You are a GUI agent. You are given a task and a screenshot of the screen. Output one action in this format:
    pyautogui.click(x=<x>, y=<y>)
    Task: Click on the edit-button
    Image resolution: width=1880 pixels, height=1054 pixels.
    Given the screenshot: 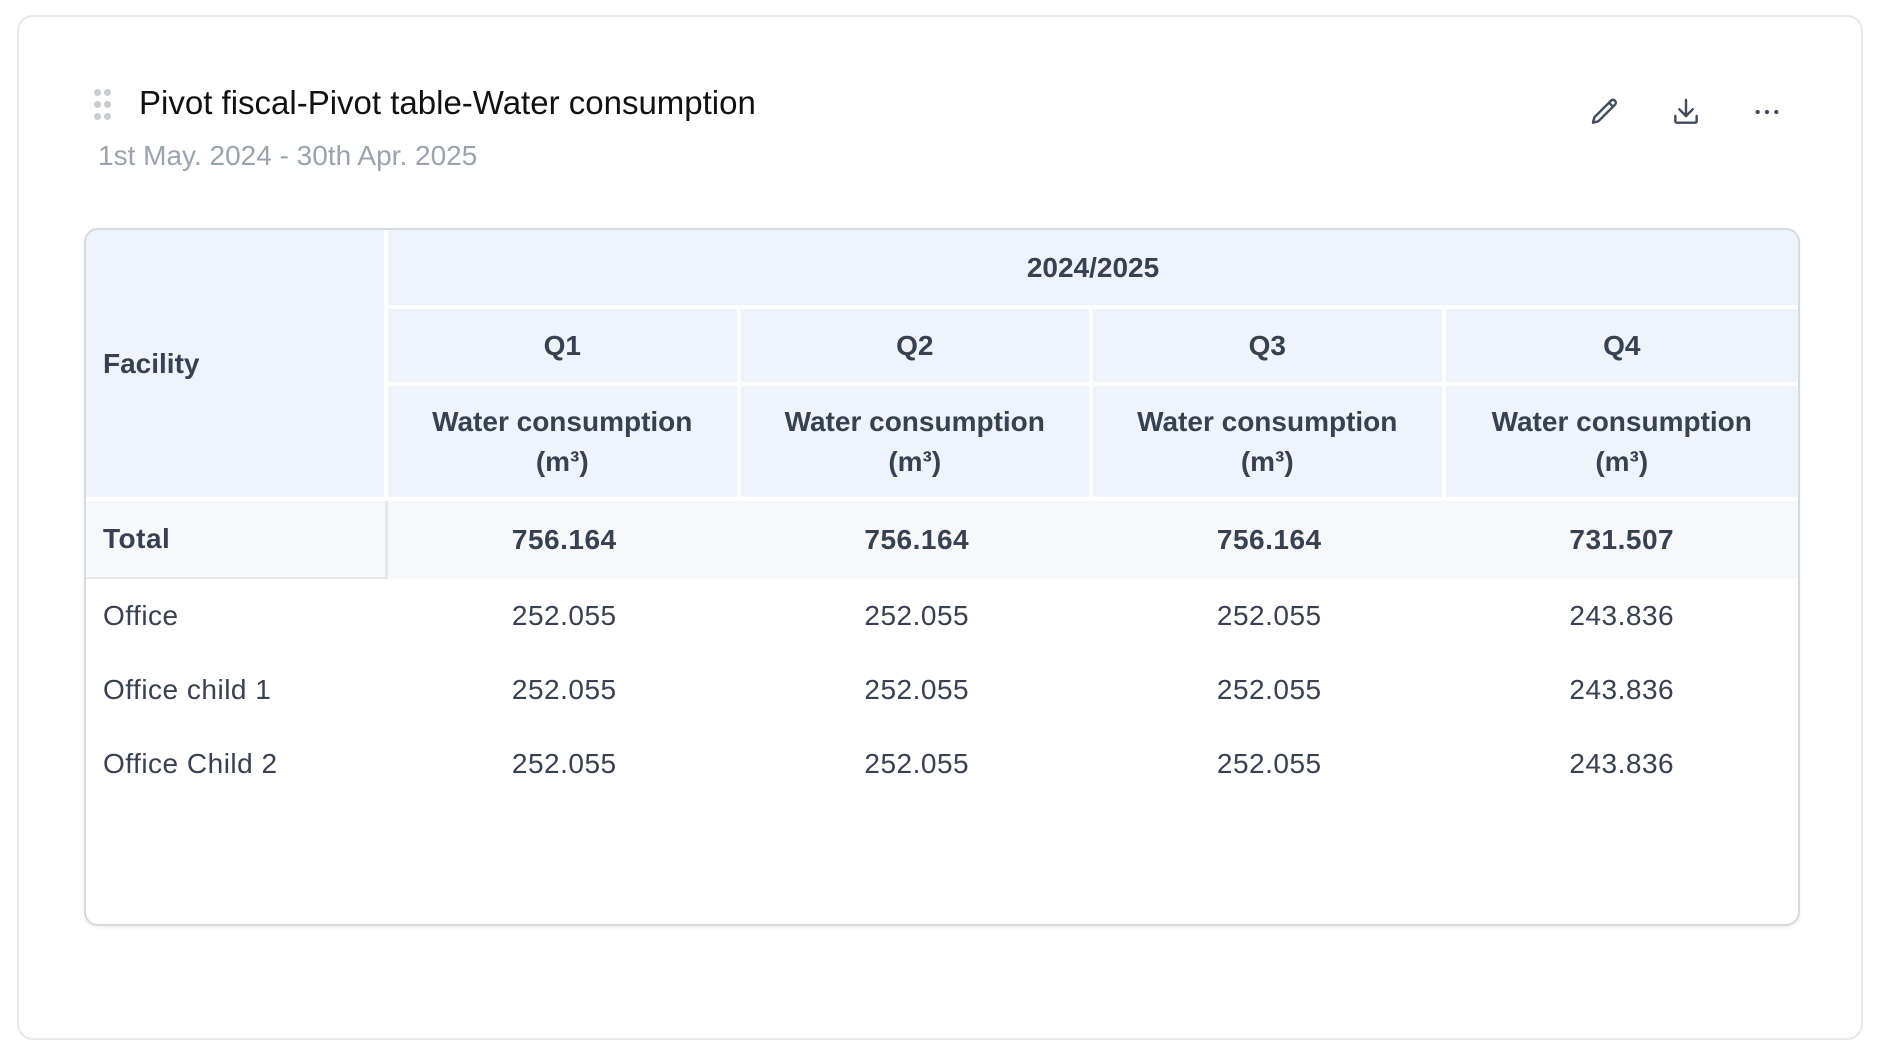 What is the action you would take?
    pyautogui.click(x=1605, y=112)
    